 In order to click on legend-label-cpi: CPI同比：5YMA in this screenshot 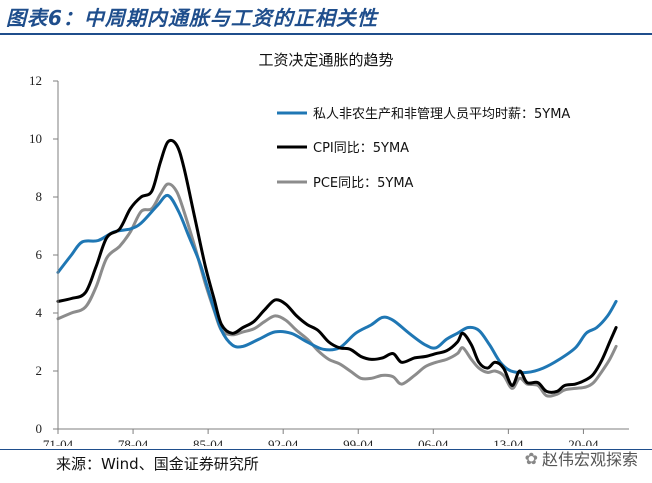, I will do `click(361, 148)`.